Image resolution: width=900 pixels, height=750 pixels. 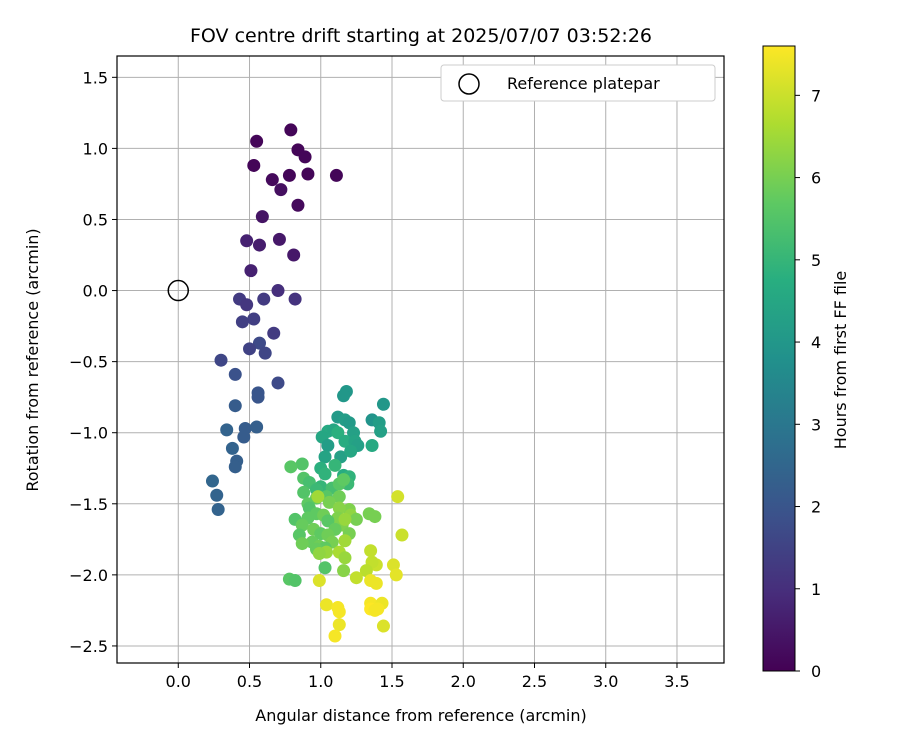 What do you see at coordinates (249, 681) in the screenshot?
I see `x-tick-label: 0.5` at bounding box center [249, 681].